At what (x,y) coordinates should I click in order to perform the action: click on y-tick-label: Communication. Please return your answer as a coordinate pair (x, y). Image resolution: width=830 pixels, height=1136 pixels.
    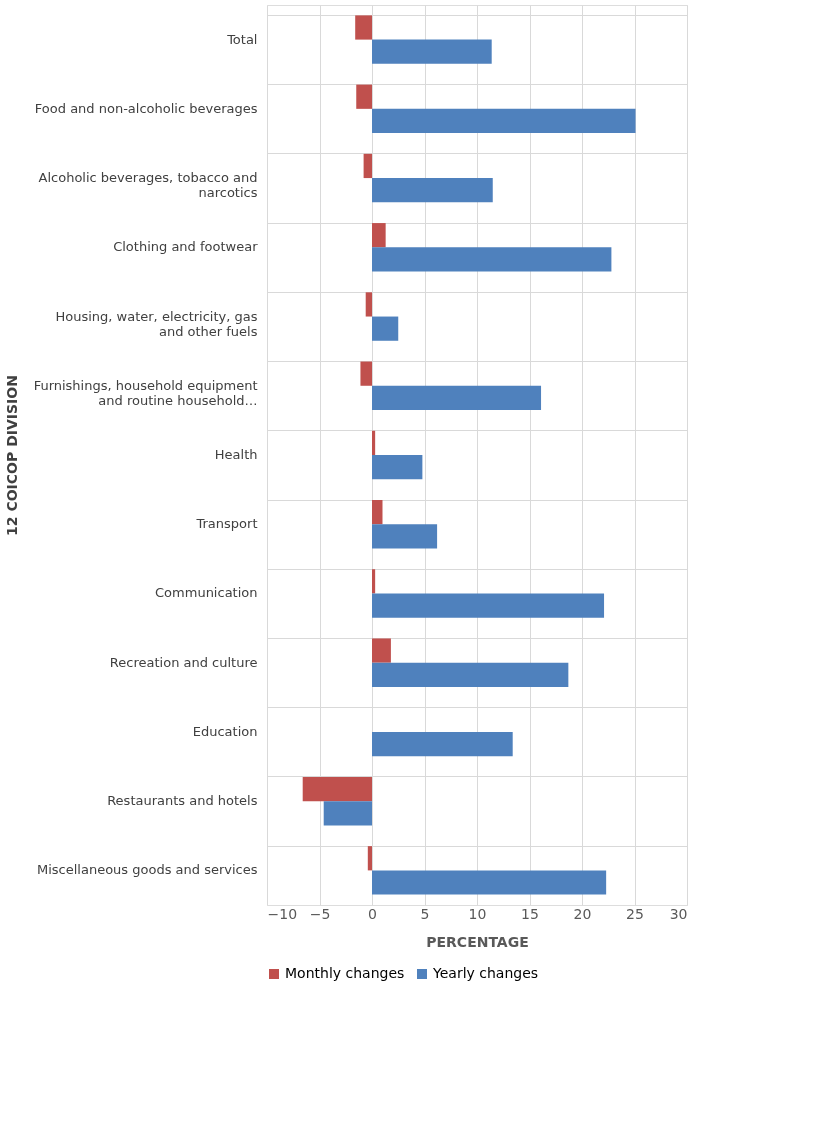
    Looking at the image, I should click on (206, 593).